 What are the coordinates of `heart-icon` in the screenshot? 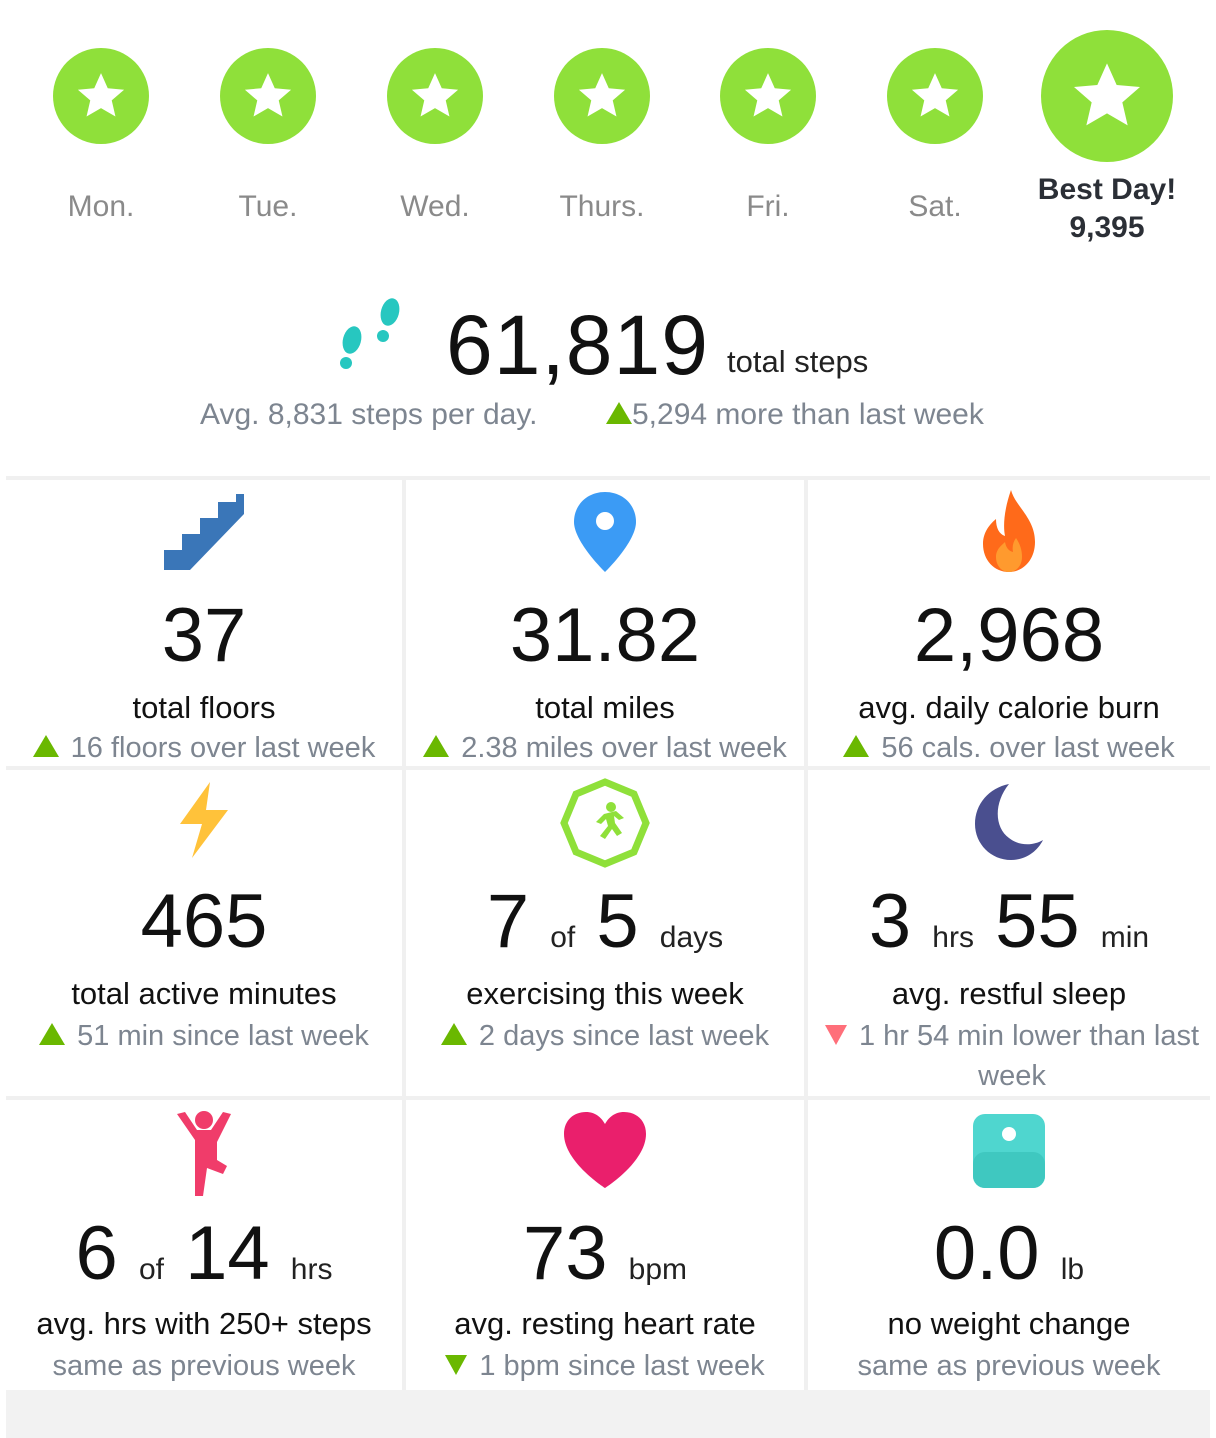 It's located at (605, 1150).